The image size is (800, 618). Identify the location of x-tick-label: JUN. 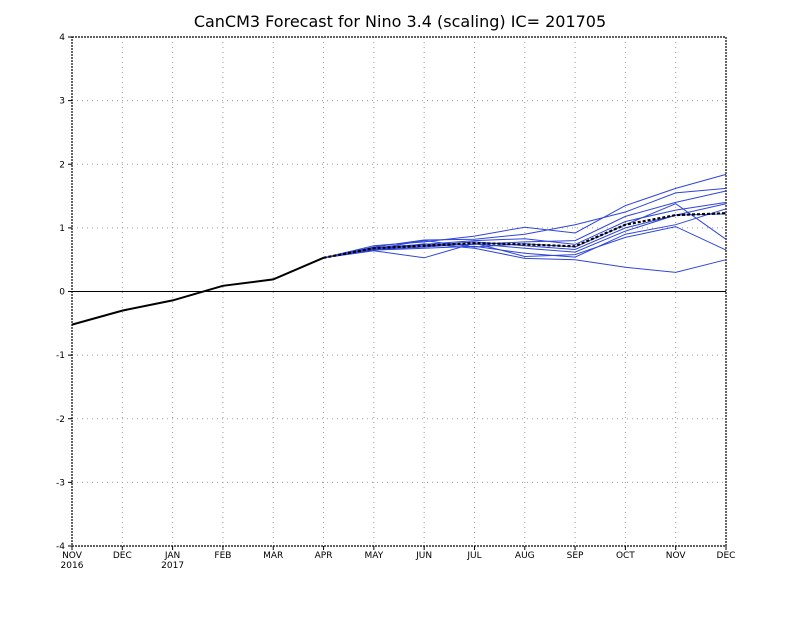
(423, 556).